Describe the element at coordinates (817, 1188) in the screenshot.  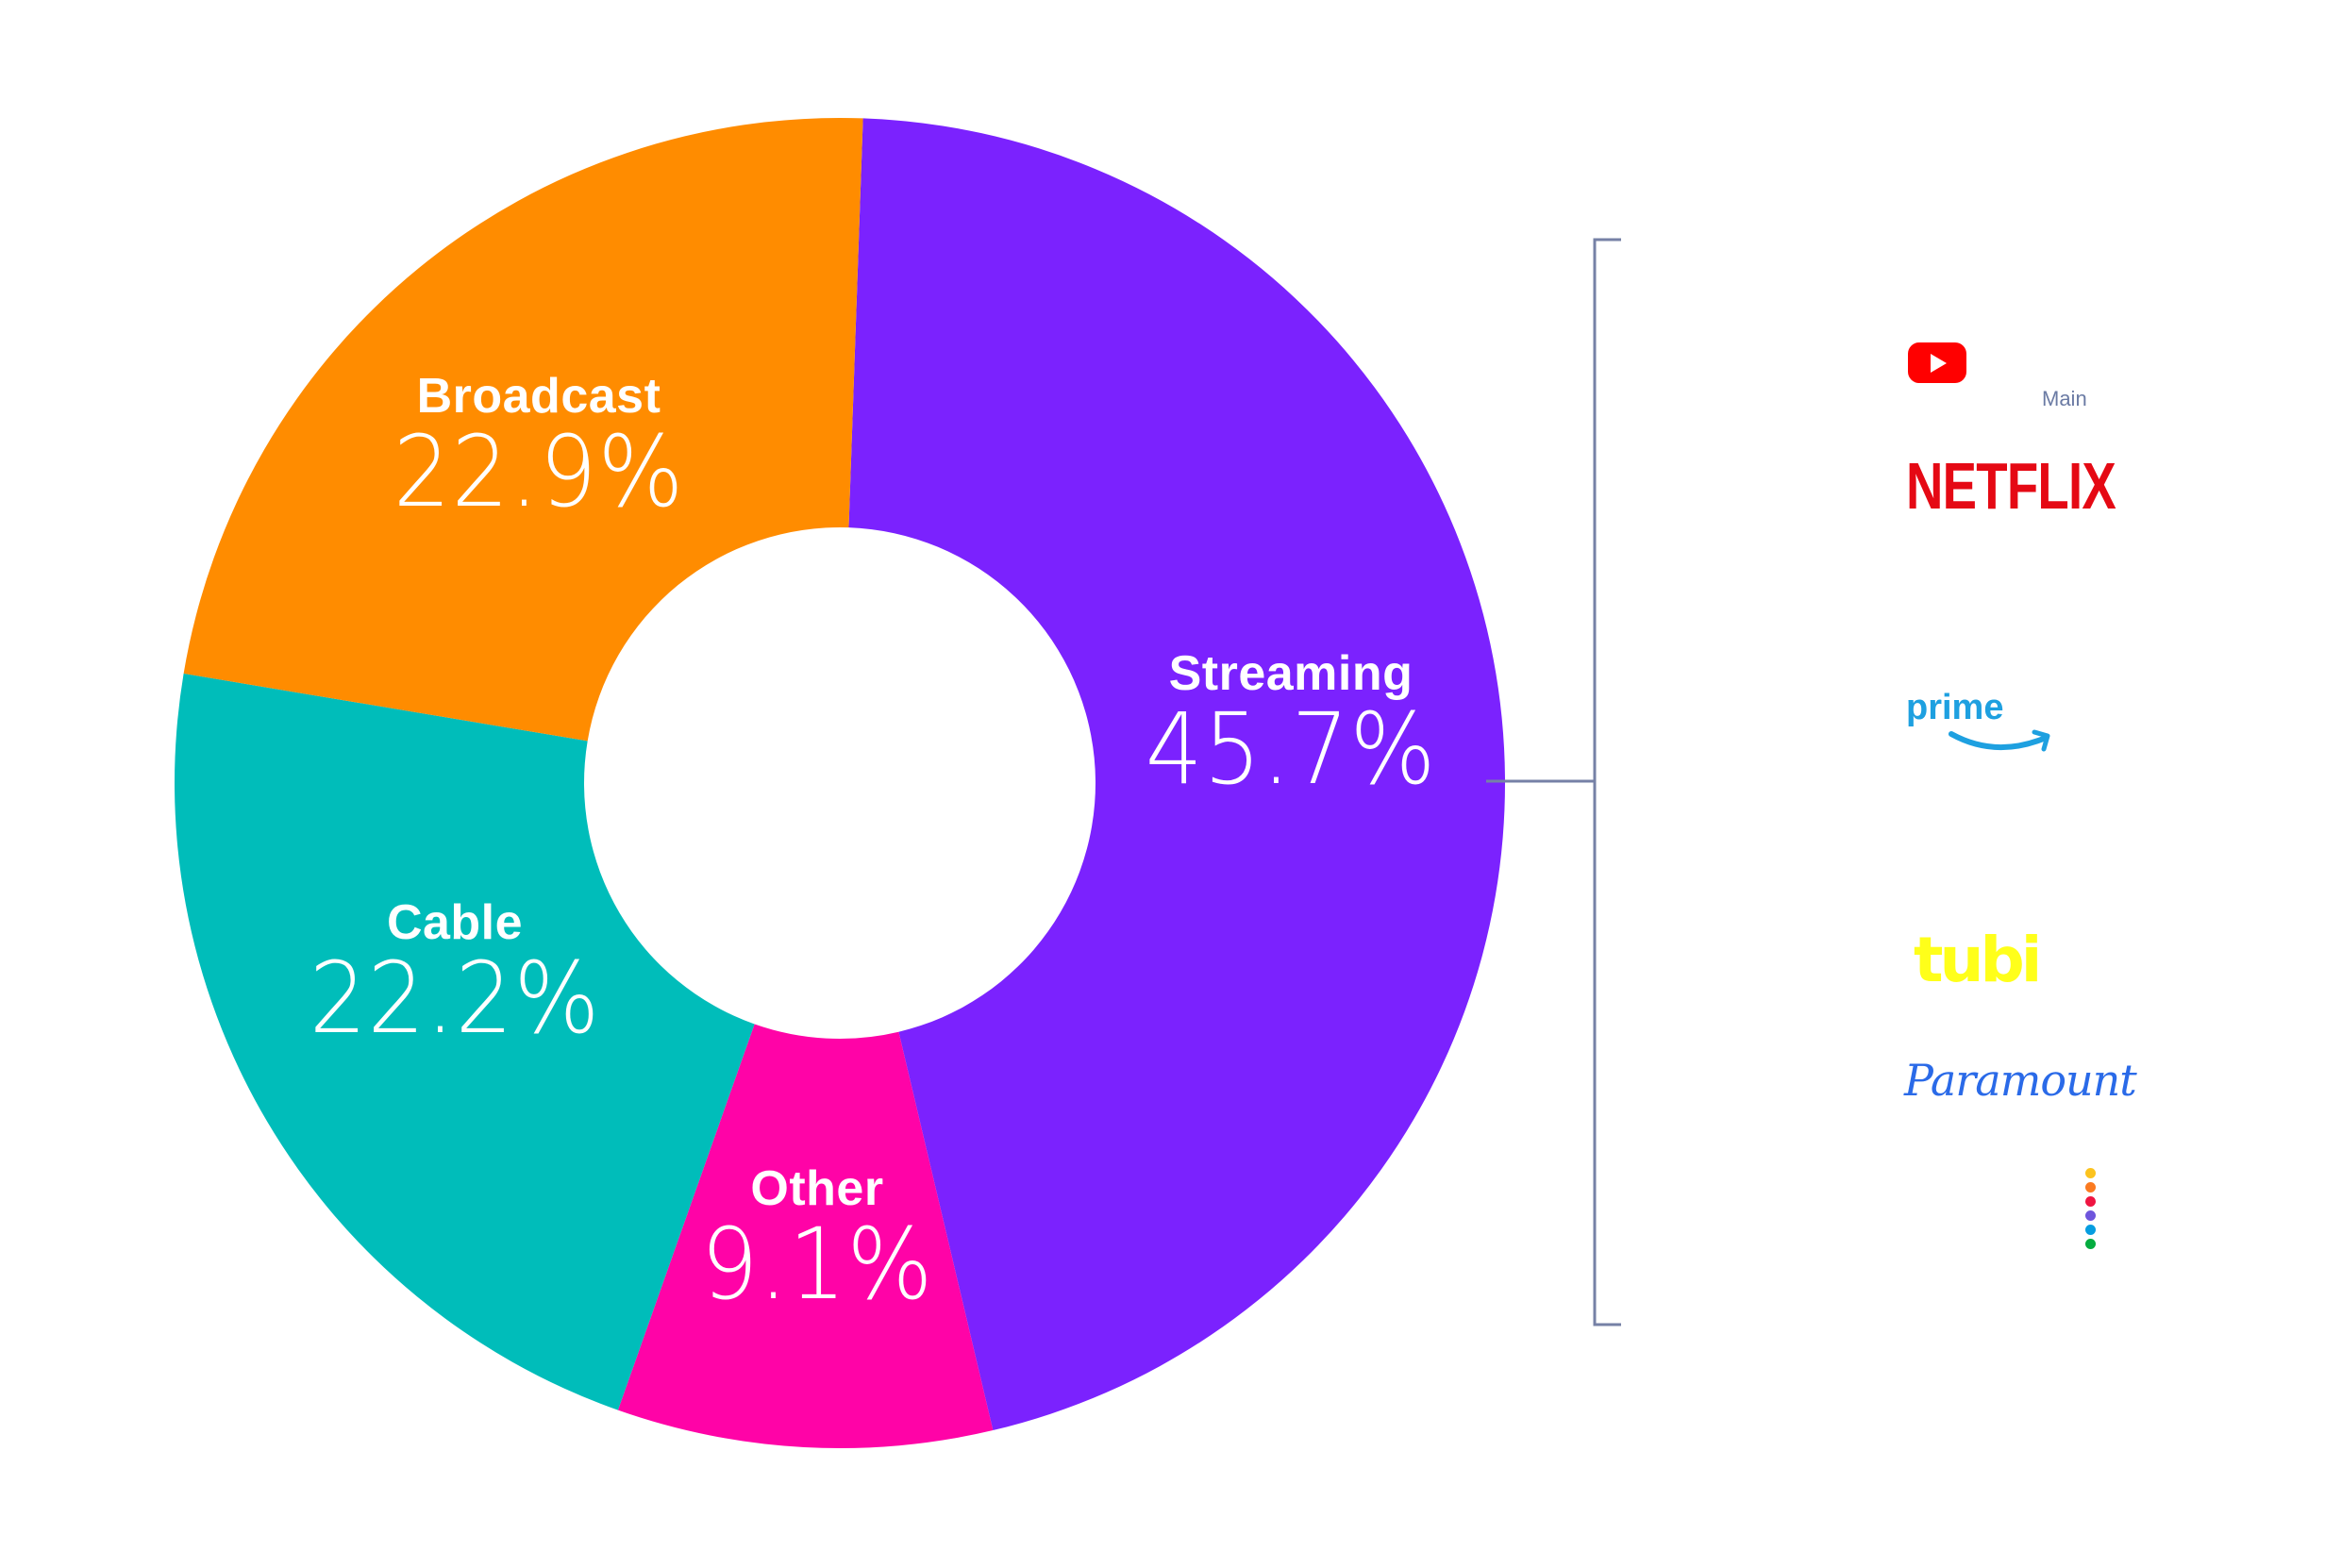
I see `slice-name: Other` at that location.